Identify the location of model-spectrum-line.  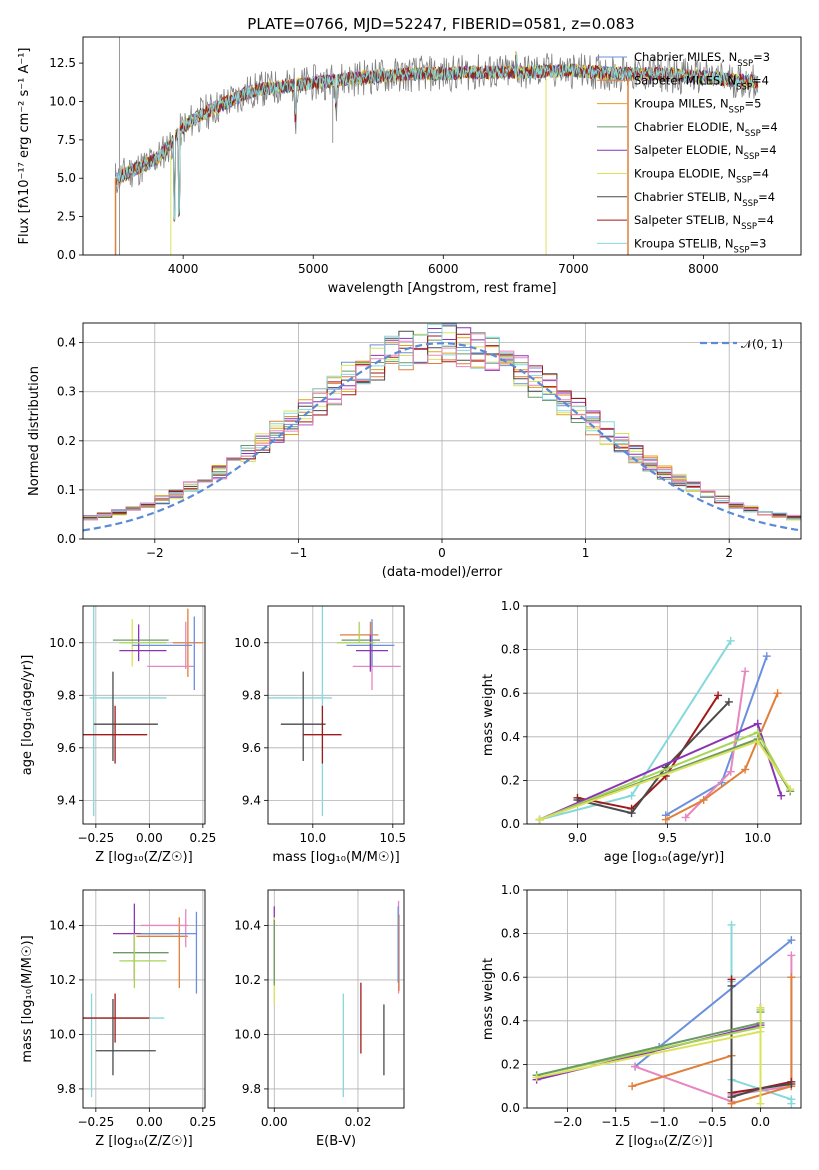
(437, 154).